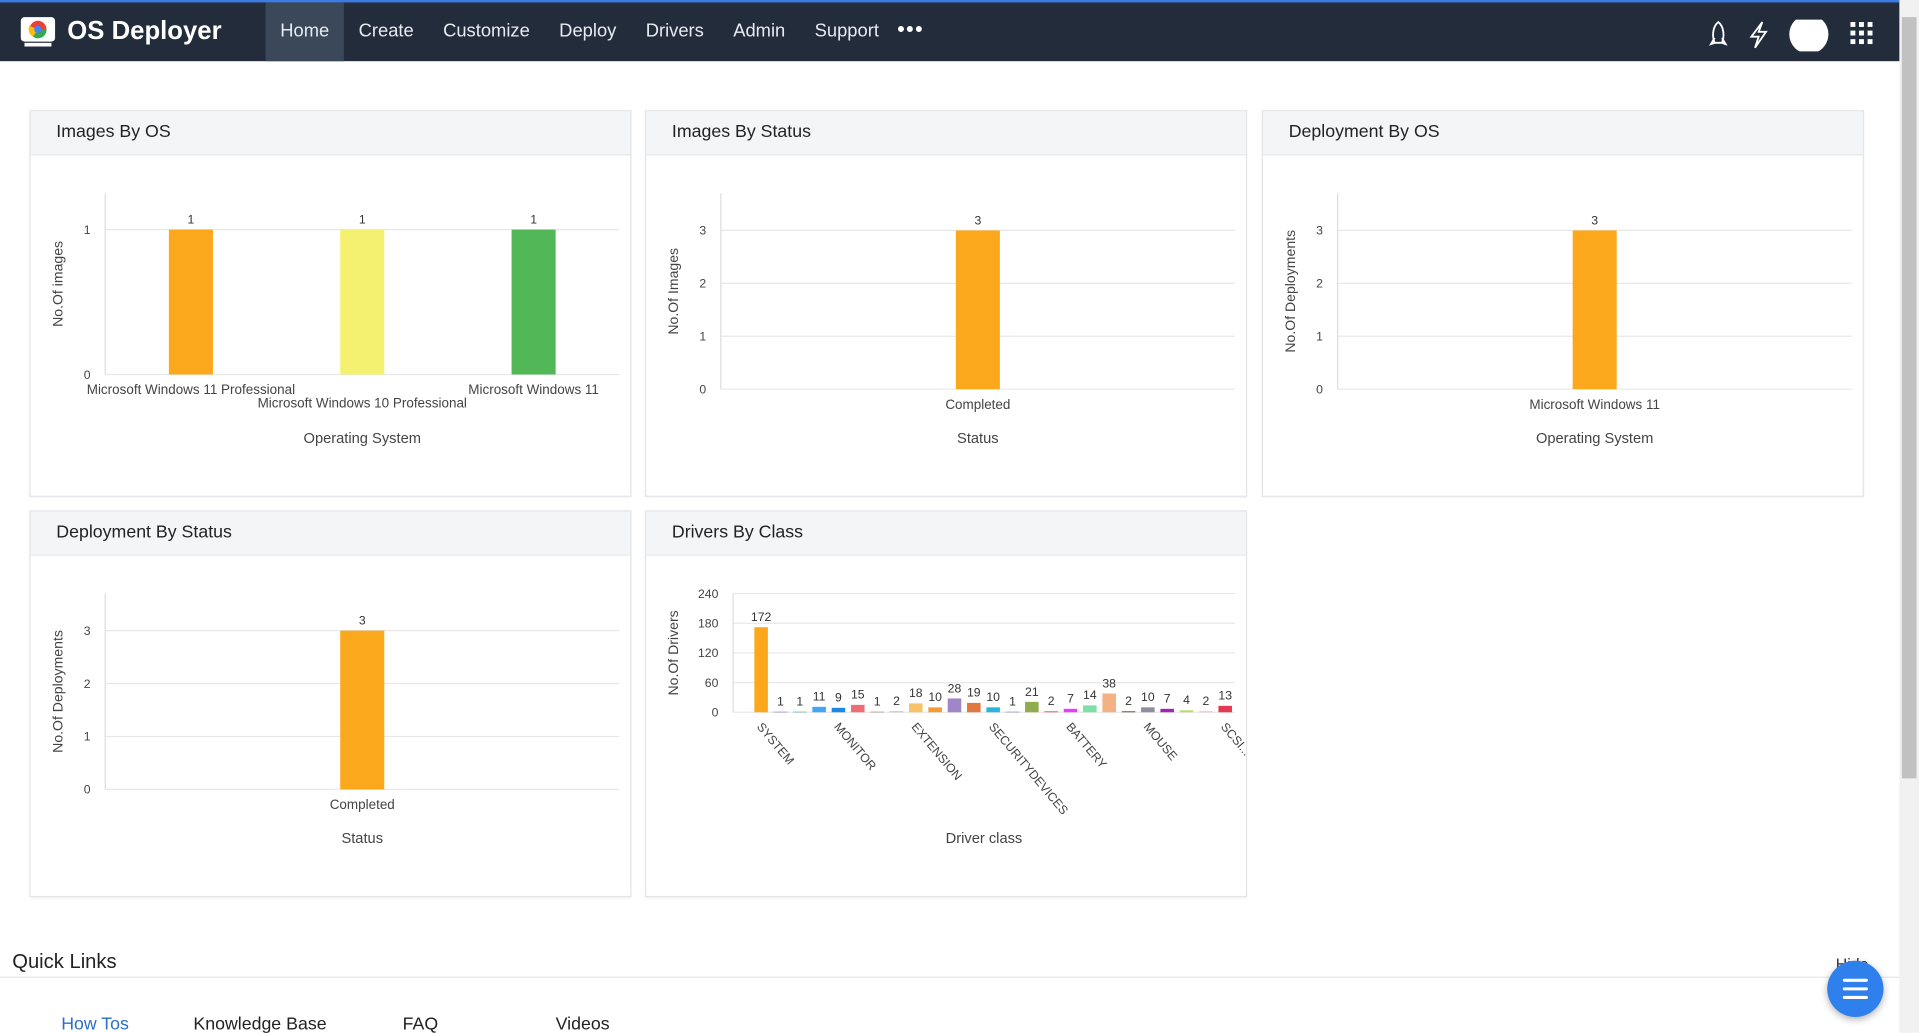  What do you see at coordinates (974, 693) in the screenshot?
I see `value-label: 19` at bounding box center [974, 693].